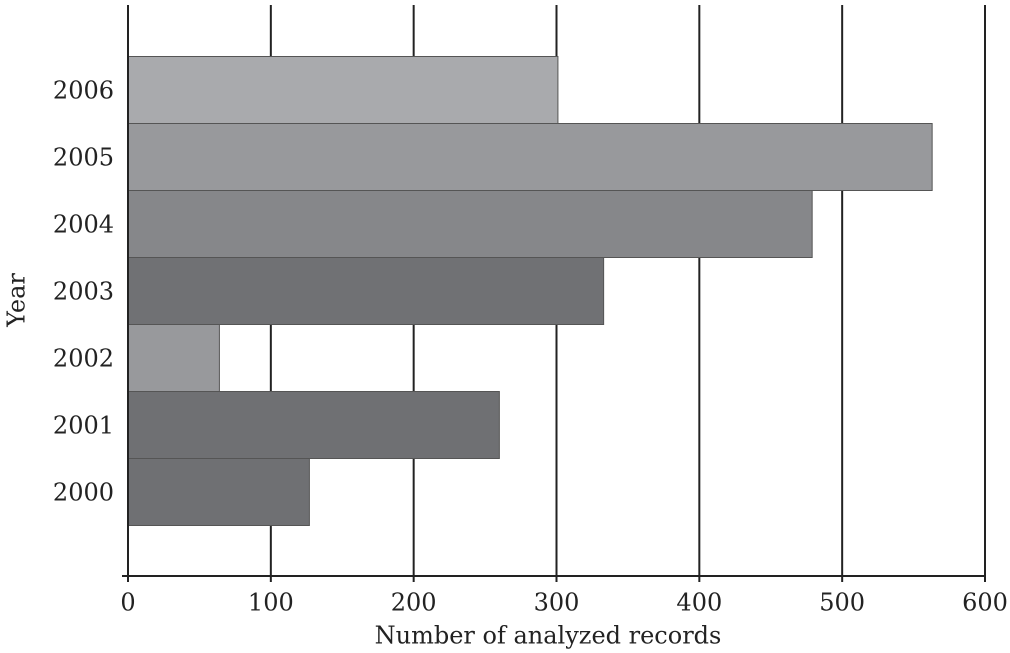  Describe the element at coordinates (17, 300) in the screenshot. I see `y-axis-label: Year` at that location.